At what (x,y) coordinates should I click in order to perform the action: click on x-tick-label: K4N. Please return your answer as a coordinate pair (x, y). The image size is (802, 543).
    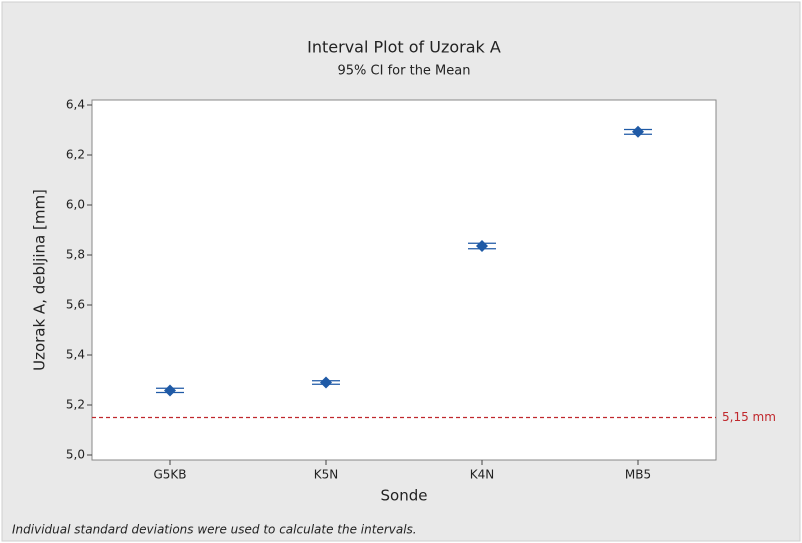
    Looking at the image, I should click on (482, 475).